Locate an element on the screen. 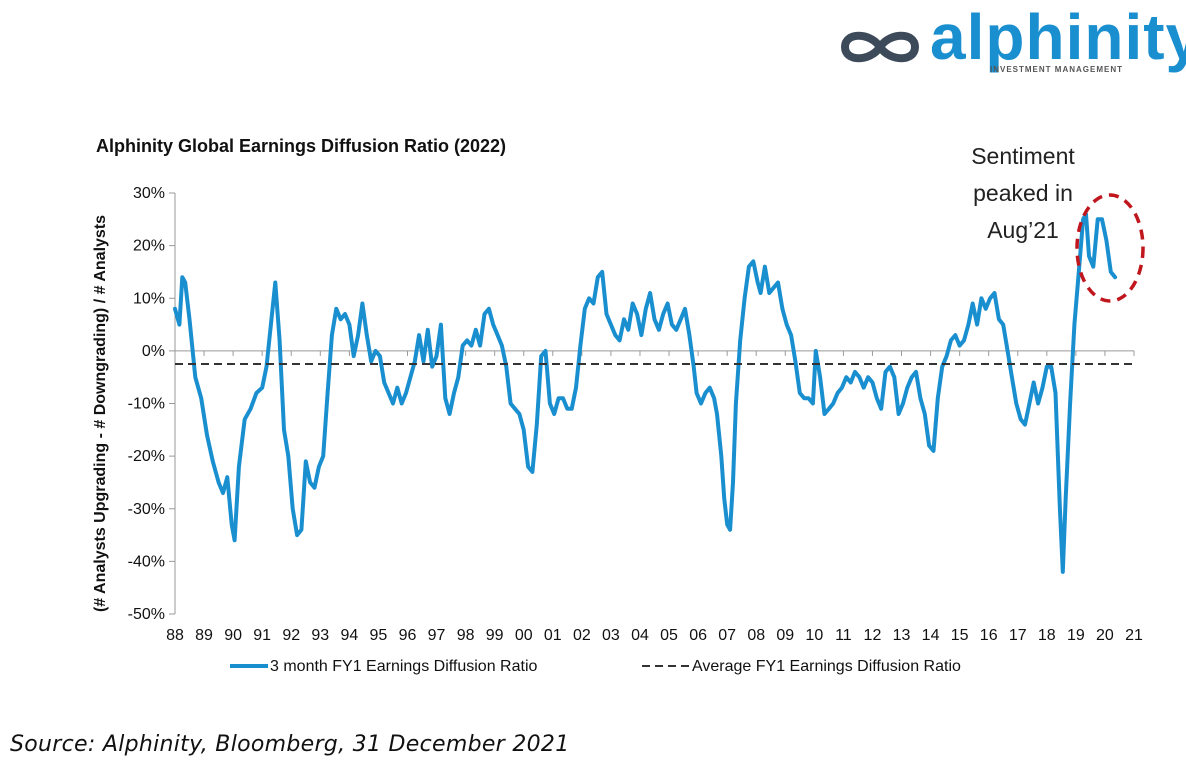  logo-wordmark: alphinity is located at coordinates (1058, 37).